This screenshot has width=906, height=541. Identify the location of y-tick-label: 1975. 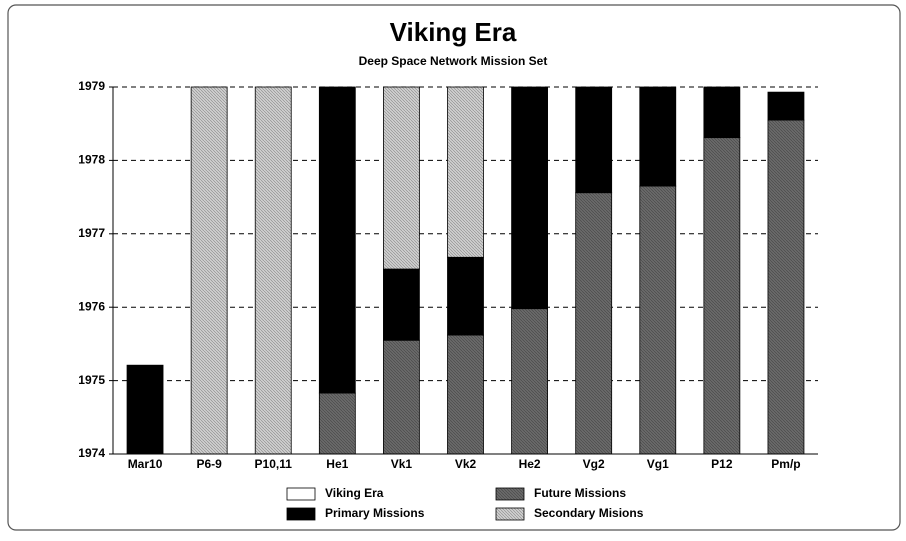
(91, 380).